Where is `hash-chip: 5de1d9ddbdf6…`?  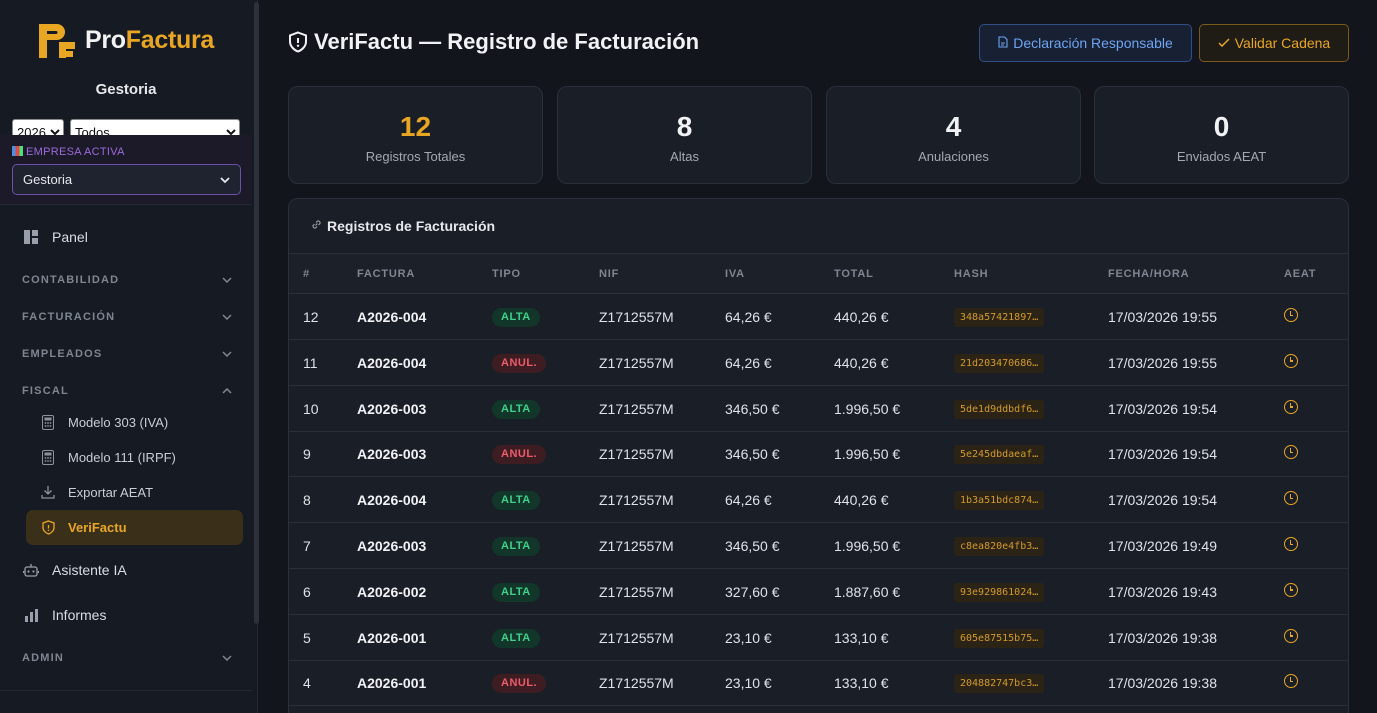 hash-chip: 5de1d9ddbdf6… is located at coordinates (999, 409).